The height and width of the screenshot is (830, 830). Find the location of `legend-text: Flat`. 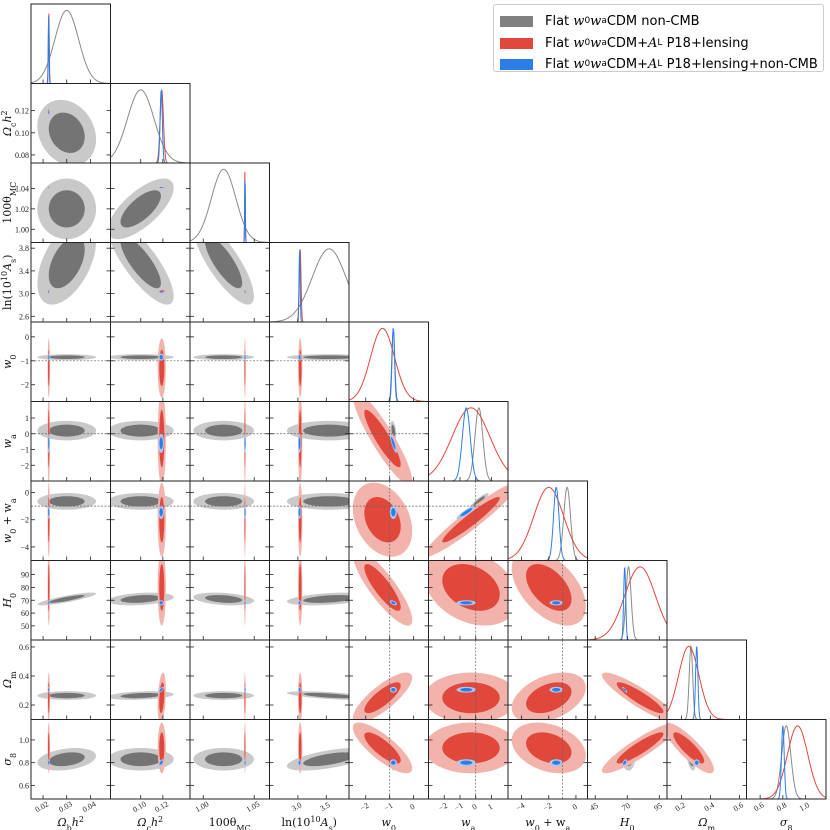

legend-text: Flat is located at coordinates (559, 64).